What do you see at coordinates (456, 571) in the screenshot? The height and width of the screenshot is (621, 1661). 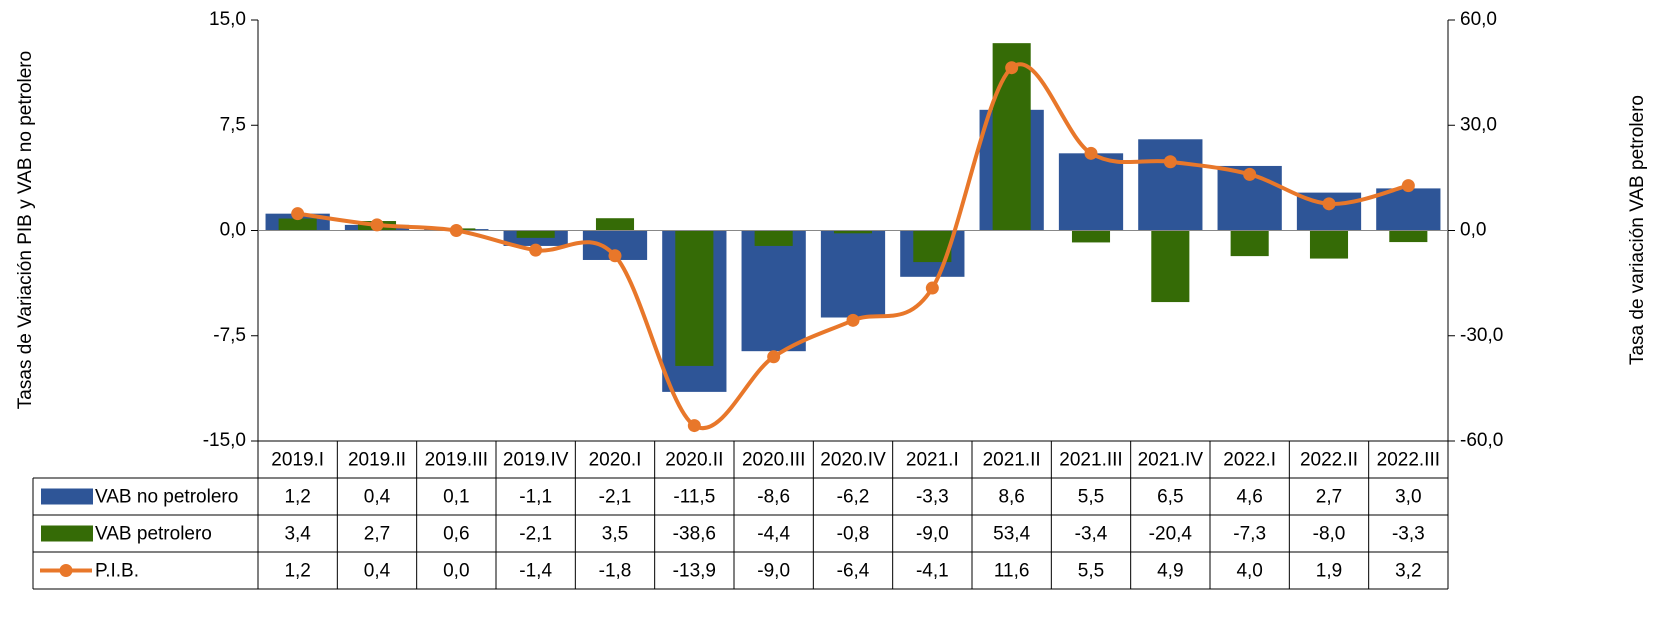 I see `value-label: 0,0` at bounding box center [456, 571].